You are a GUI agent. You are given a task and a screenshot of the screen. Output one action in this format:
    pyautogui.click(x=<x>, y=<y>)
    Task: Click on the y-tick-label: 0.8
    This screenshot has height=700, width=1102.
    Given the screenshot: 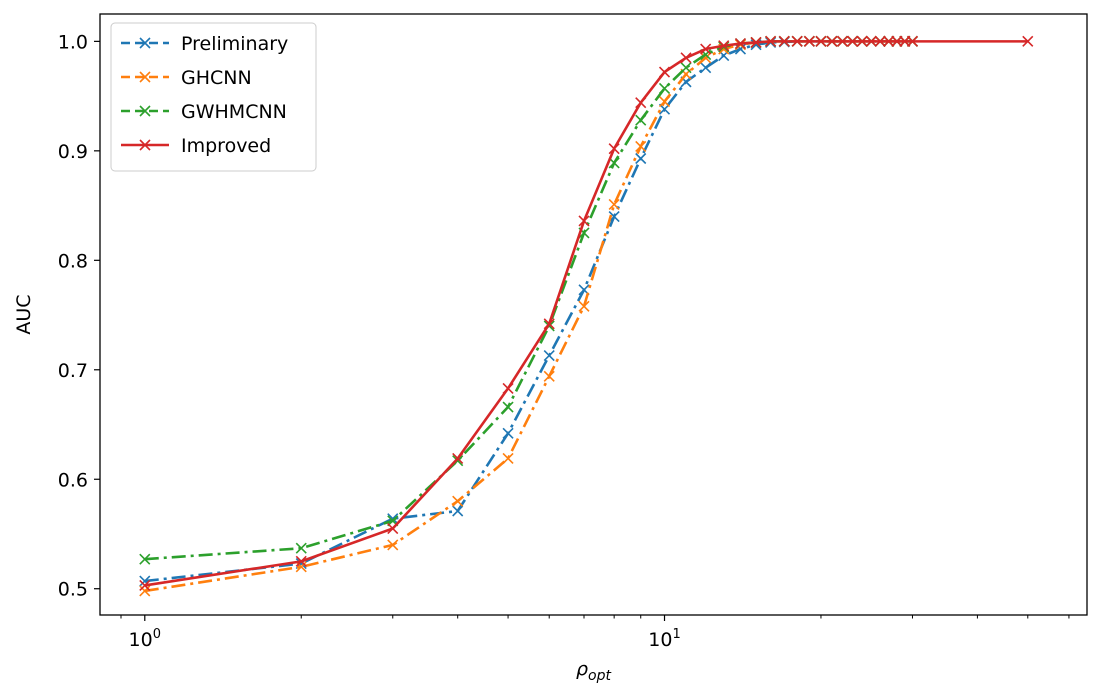 What is the action you would take?
    pyautogui.click(x=73, y=261)
    